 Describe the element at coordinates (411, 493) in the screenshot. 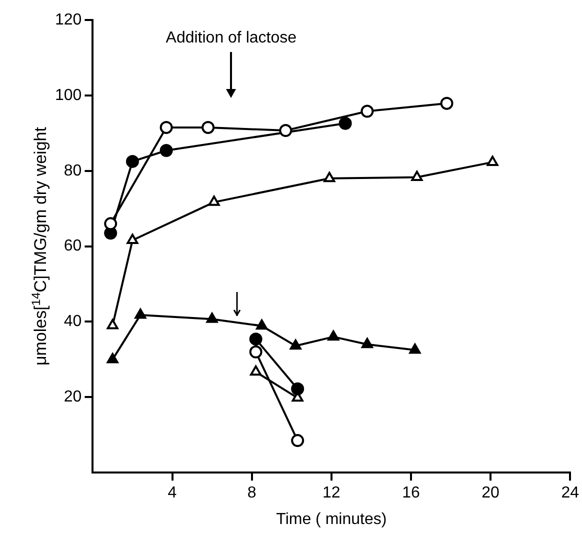

I see `x-tick-label: 16` at that location.